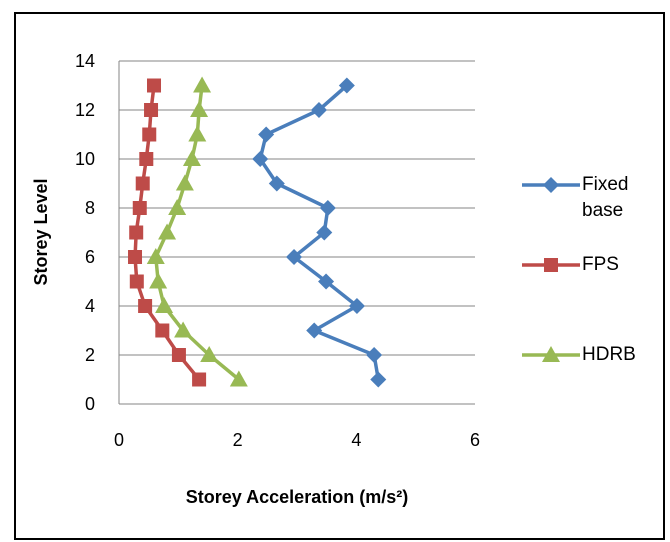  What do you see at coordinates (238, 440) in the screenshot?
I see `x-tick-label: 2` at bounding box center [238, 440].